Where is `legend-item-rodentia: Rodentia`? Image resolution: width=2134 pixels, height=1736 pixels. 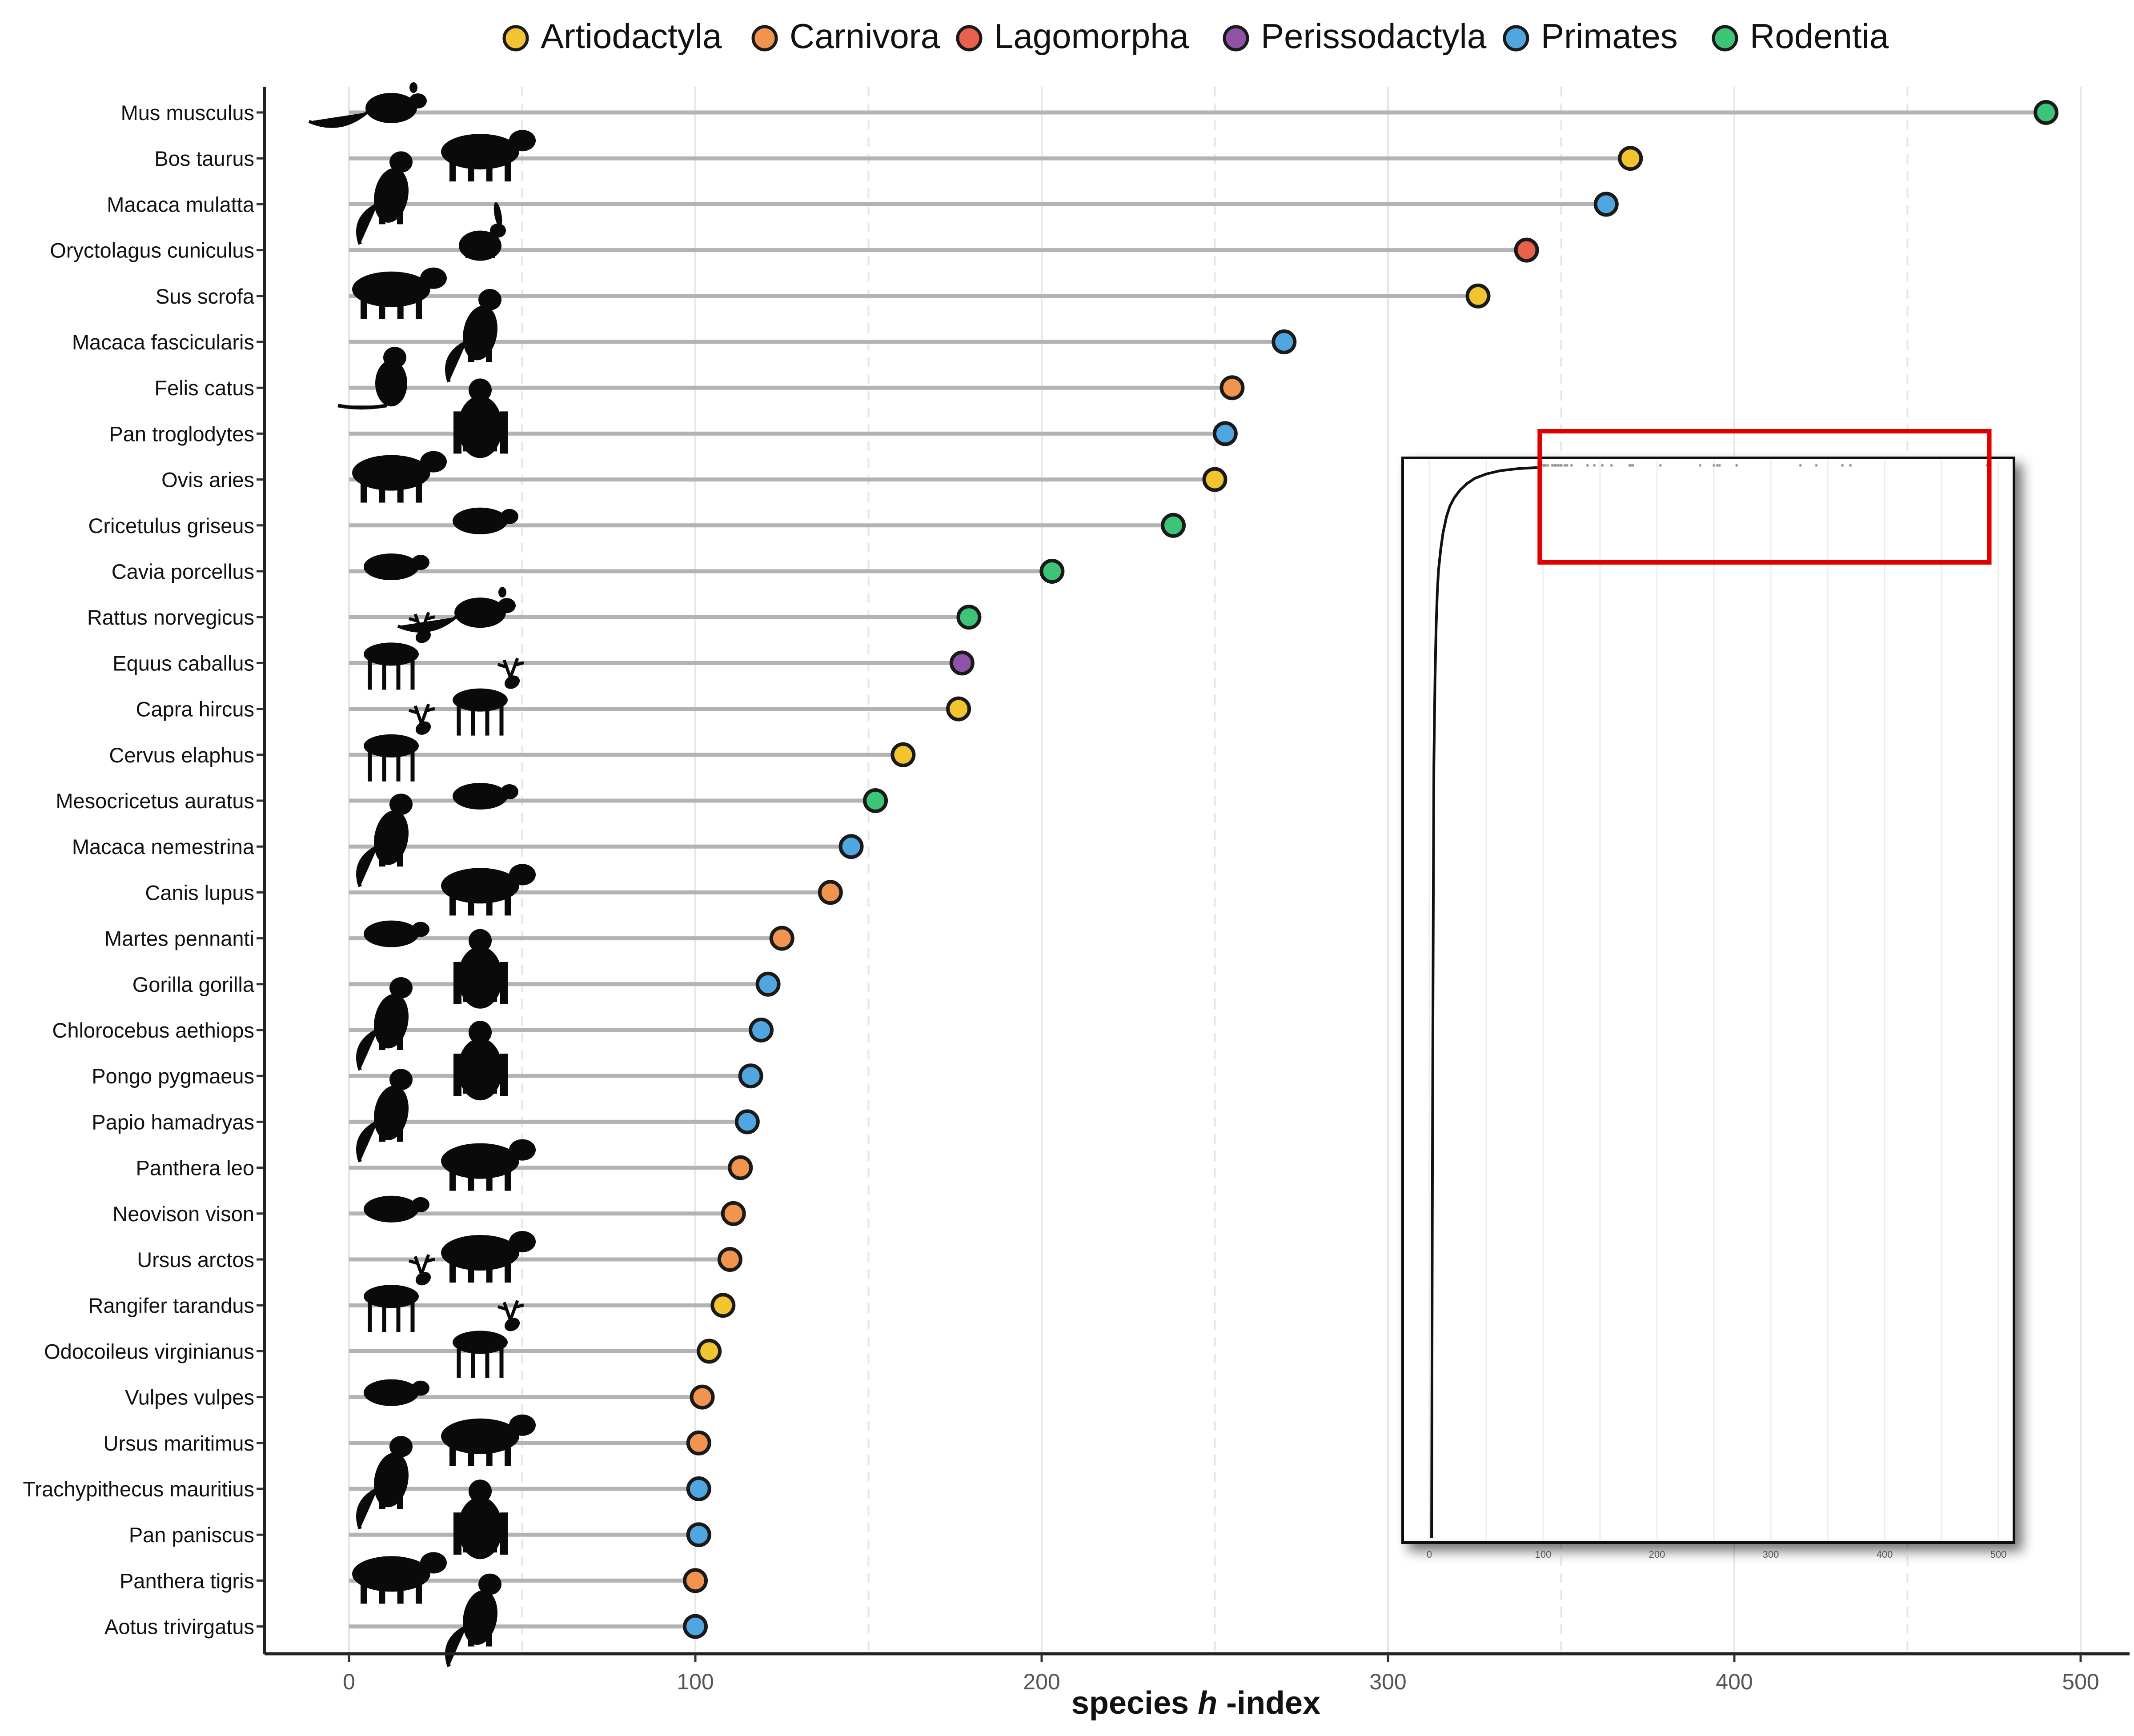
legend-item-rodentia: Rodentia is located at coordinates (1800, 36).